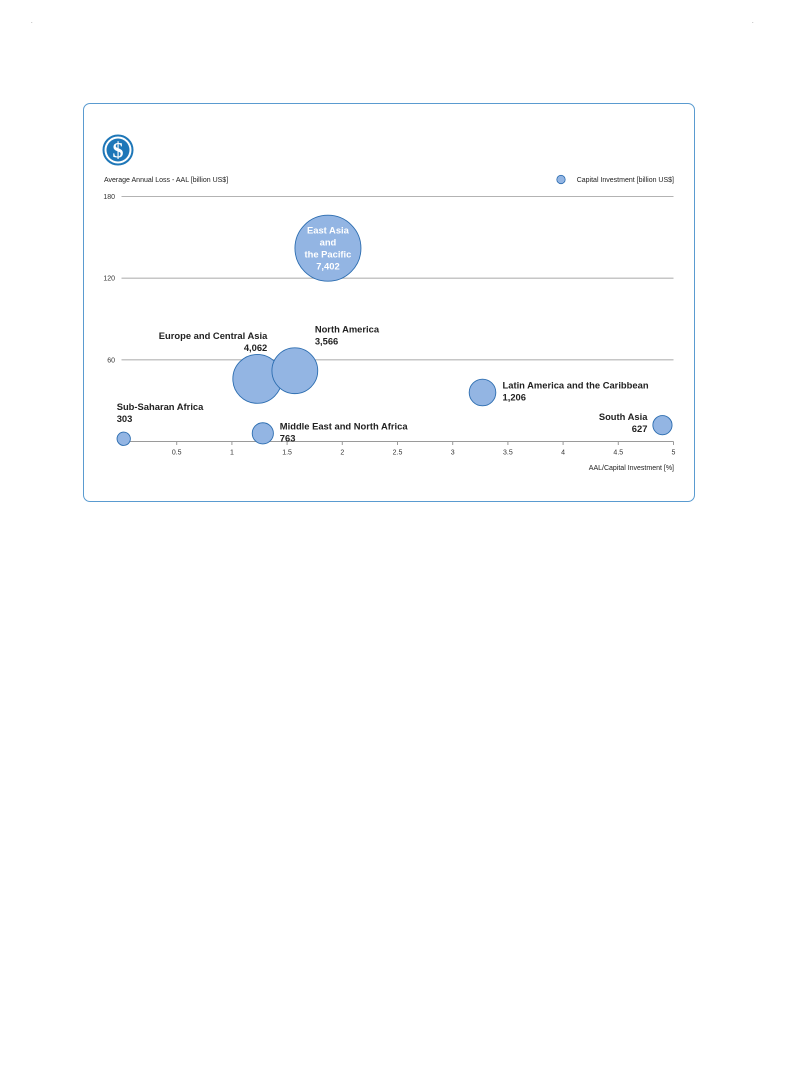 Image resolution: width=786 pixels, height=1084 pixels. I want to click on bubble-region-label: Europe and Central Asia, so click(213, 335).